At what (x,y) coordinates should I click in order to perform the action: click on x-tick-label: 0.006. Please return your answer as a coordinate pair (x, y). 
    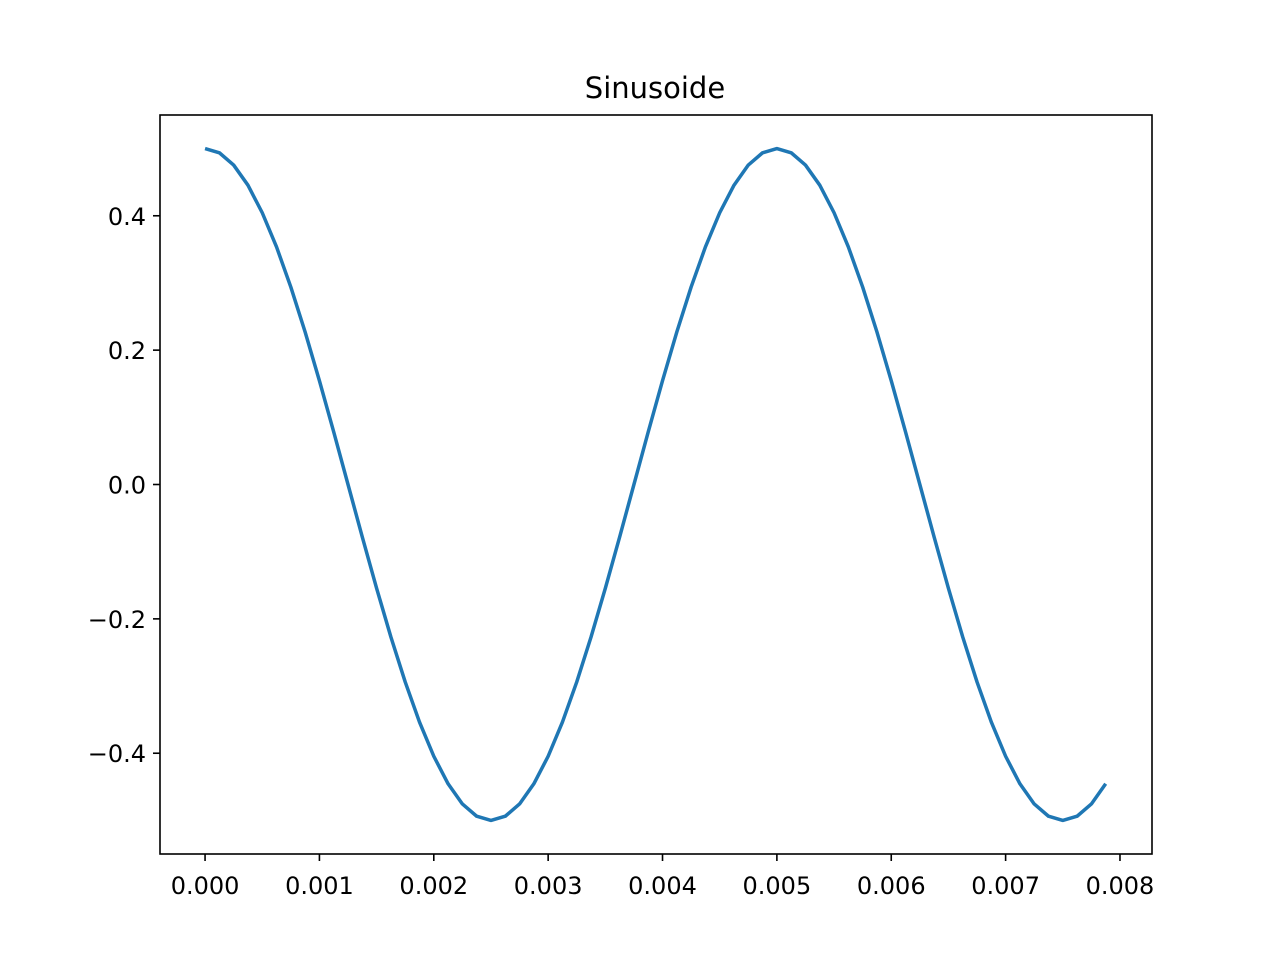
    Looking at the image, I should click on (891, 886).